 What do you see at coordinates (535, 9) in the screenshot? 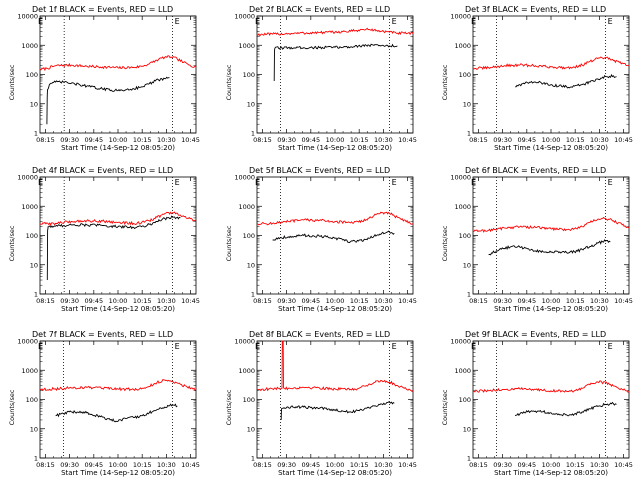
I see `panel-title: Det 3f BLACK = Events, RED = LLD` at bounding box center [535, 9].